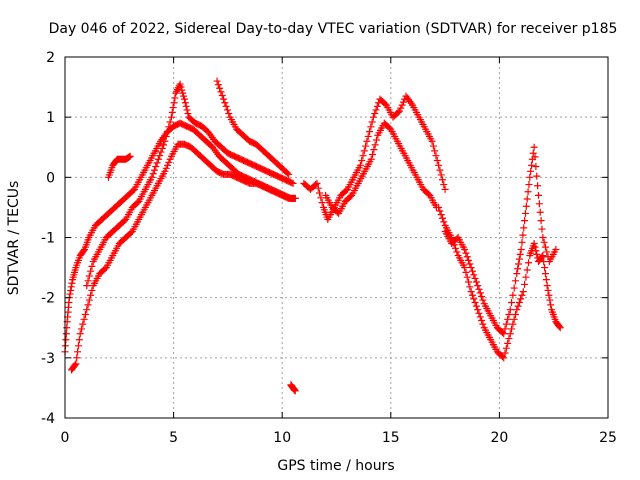  What do you see at coordinates (173, 438) in the screenshot?
I see `x-tick-label: 5` at bounding box center [173, 438].